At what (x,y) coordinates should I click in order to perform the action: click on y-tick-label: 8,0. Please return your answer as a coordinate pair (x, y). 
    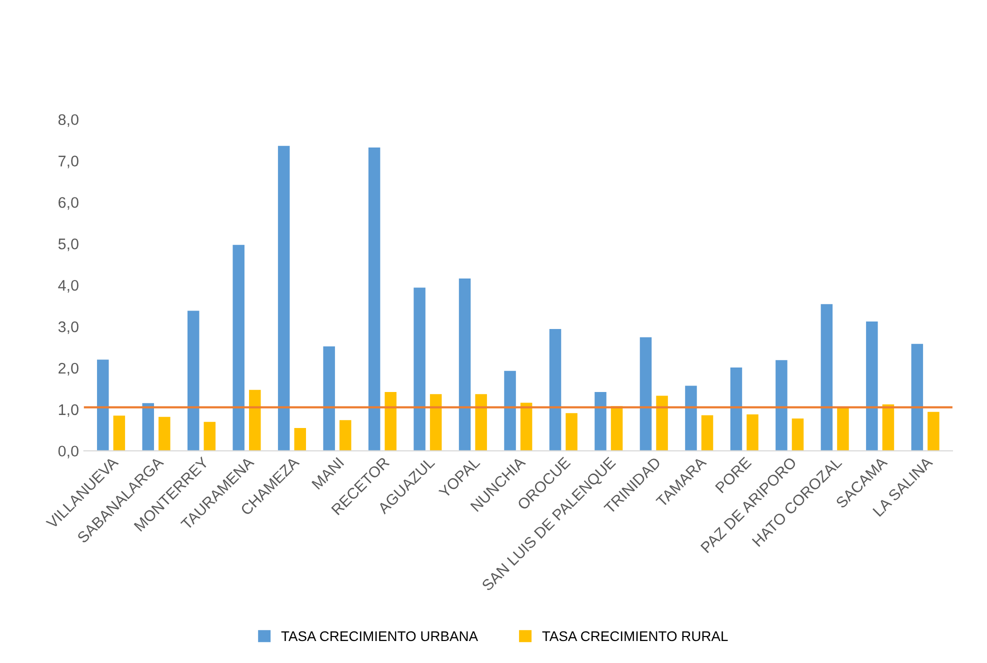
    Looking at the image, I should click on (68, 120).